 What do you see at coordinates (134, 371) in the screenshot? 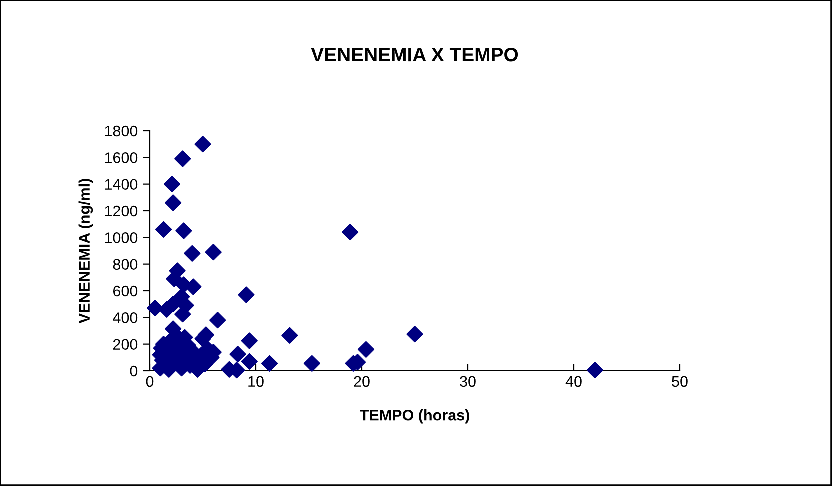
I see `y-tick-label: 0` at bounding box center [134, 371].